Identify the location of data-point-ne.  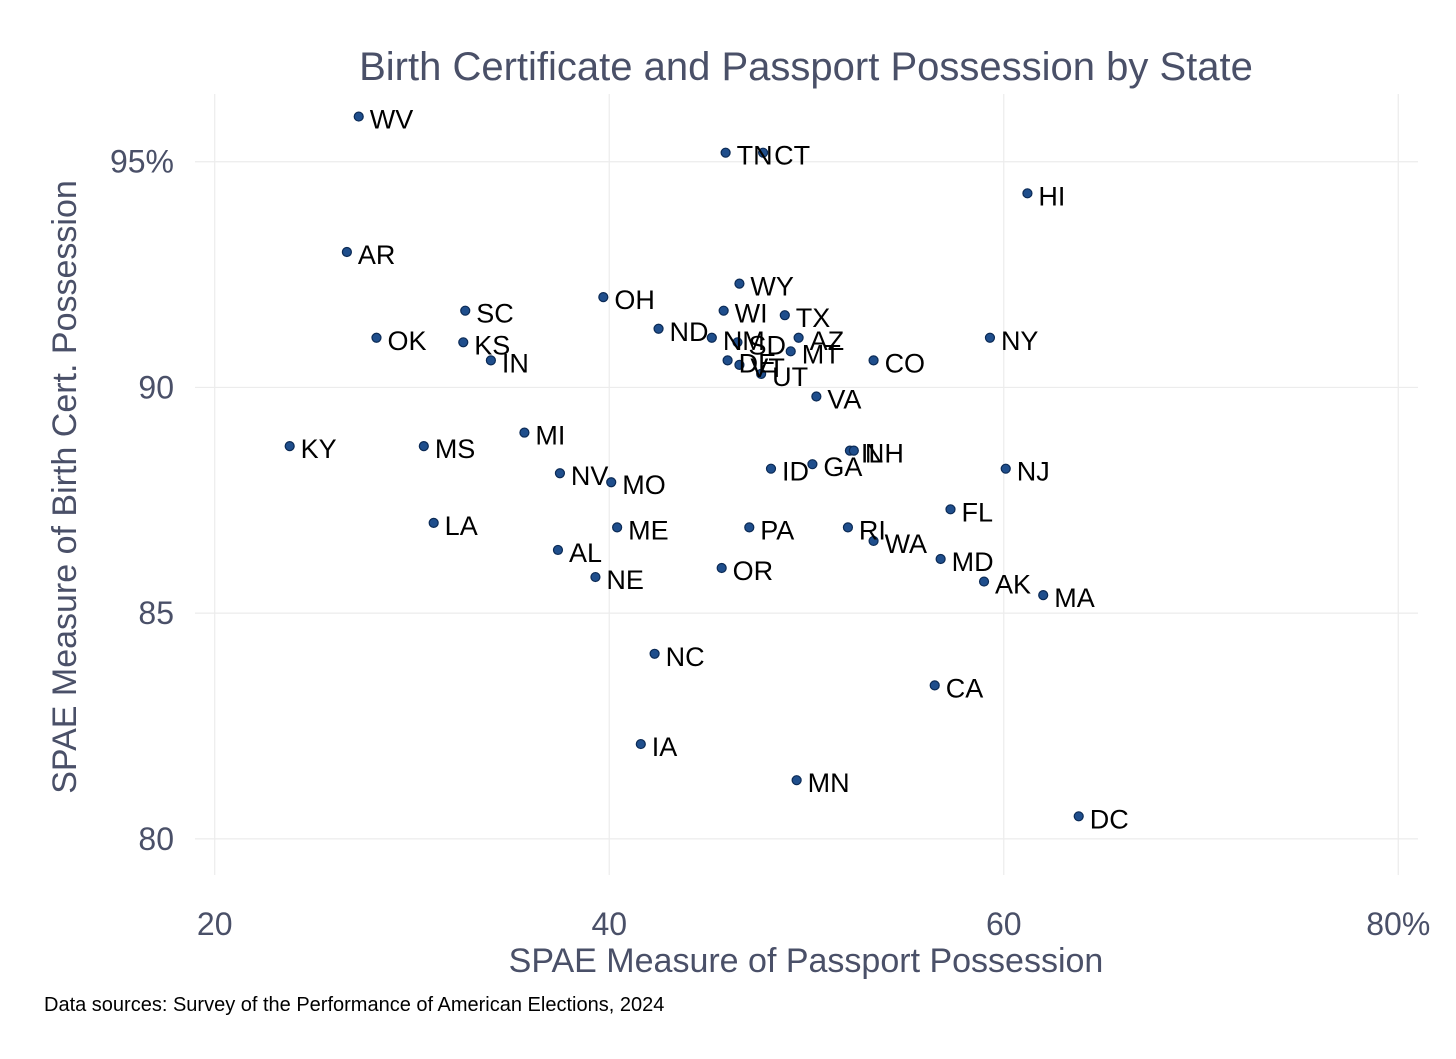
(595, 577).